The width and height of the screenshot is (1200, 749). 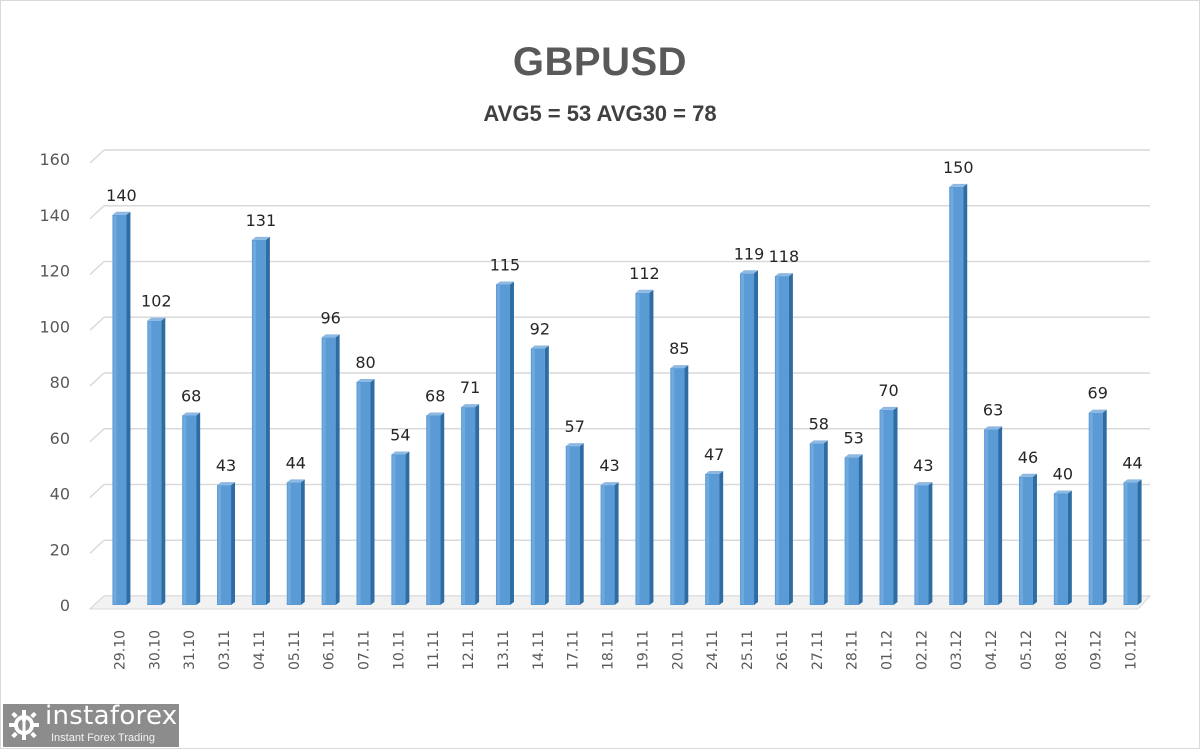 I want to click on chart-subtitle: AVG5 = 53 AVG30 = 78, so click(x=600, y=113).